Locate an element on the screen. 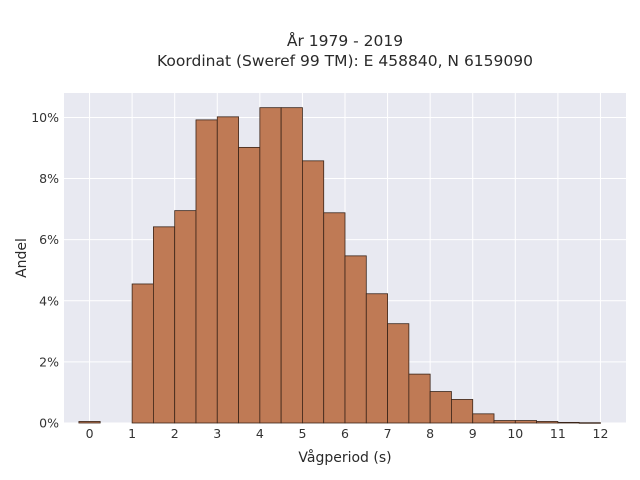 The height and width of the screenshot is (480, 640). chart-title: År 1979 - 2019 is located at coordinates (345, 40).